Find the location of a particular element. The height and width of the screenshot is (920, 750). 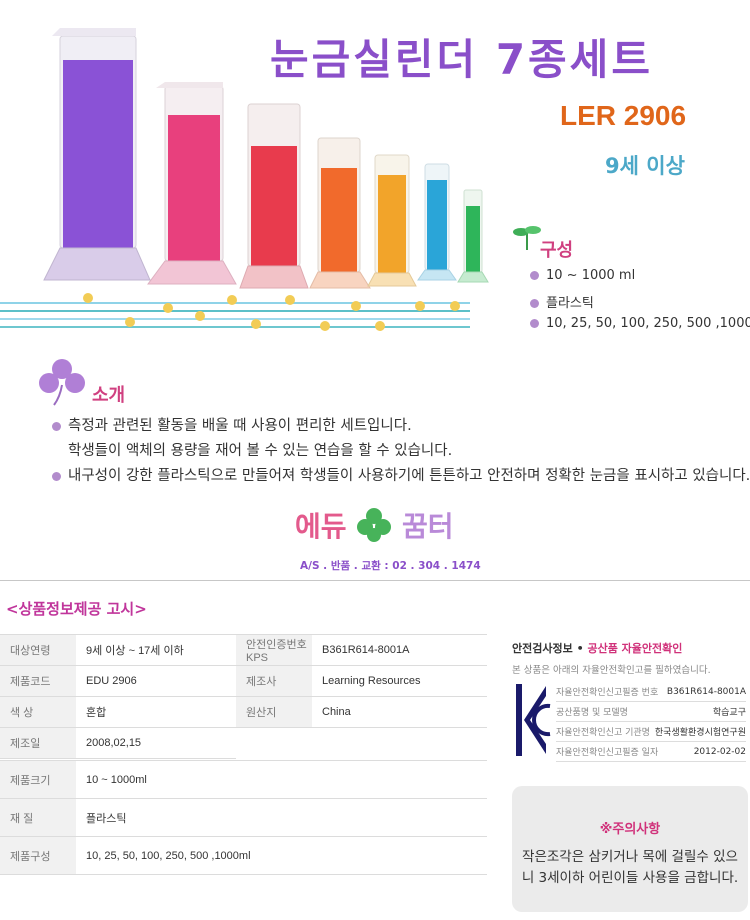

cell-key: 제품구성 is located at coordinates (38, 855).